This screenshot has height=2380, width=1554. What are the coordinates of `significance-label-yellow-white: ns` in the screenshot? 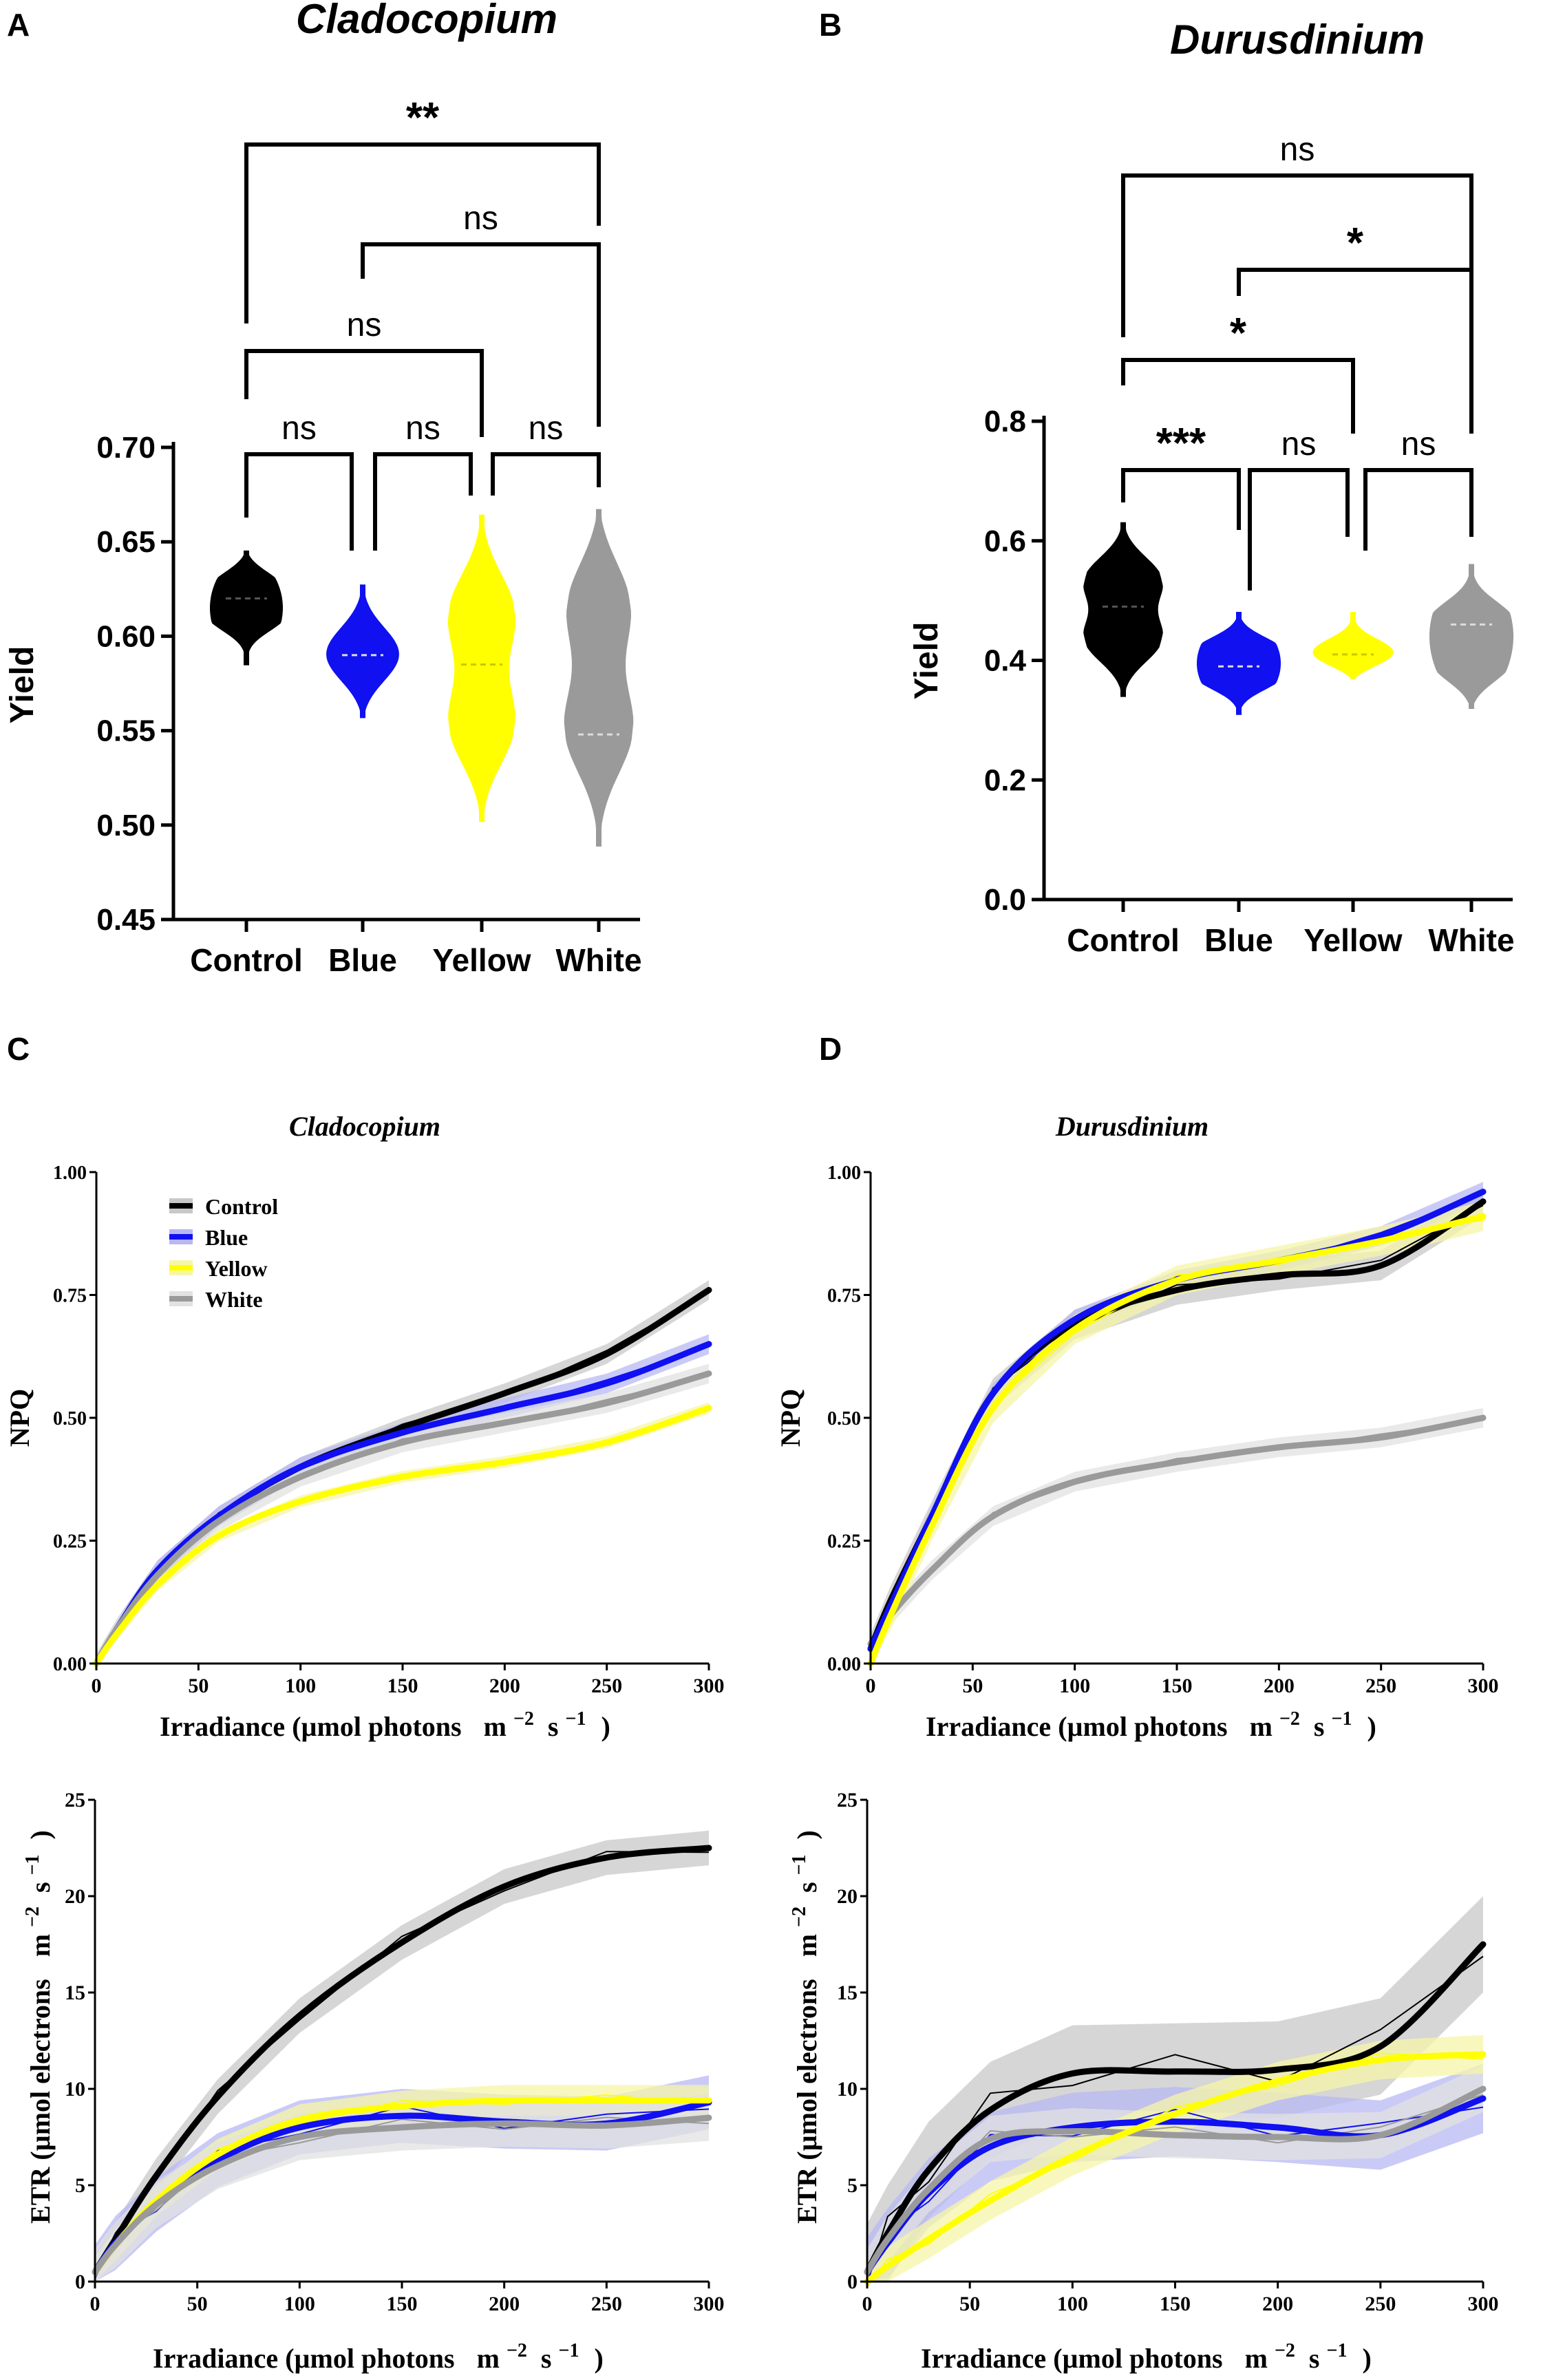 It's located at (1418, 444).